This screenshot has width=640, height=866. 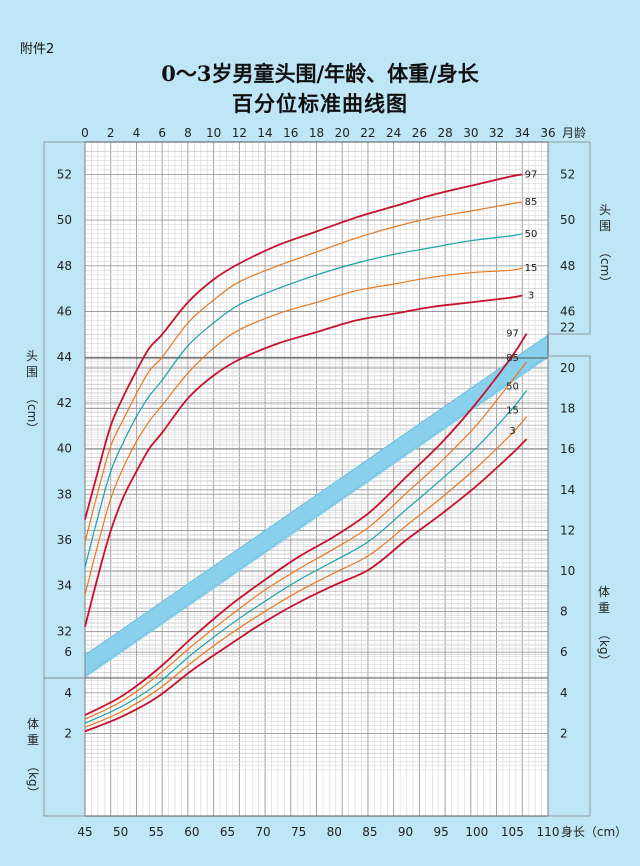 What do you see at coordinates (156, 832) in the screenshot?
I see `length-tick-label: 55` at bounding box center [156, 832].